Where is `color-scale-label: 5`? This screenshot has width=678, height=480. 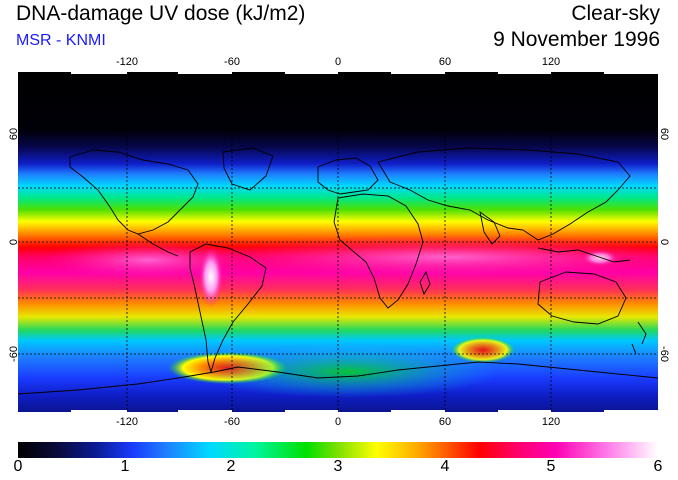 color-scale-label: 5 is located at coordinates (551, 466).